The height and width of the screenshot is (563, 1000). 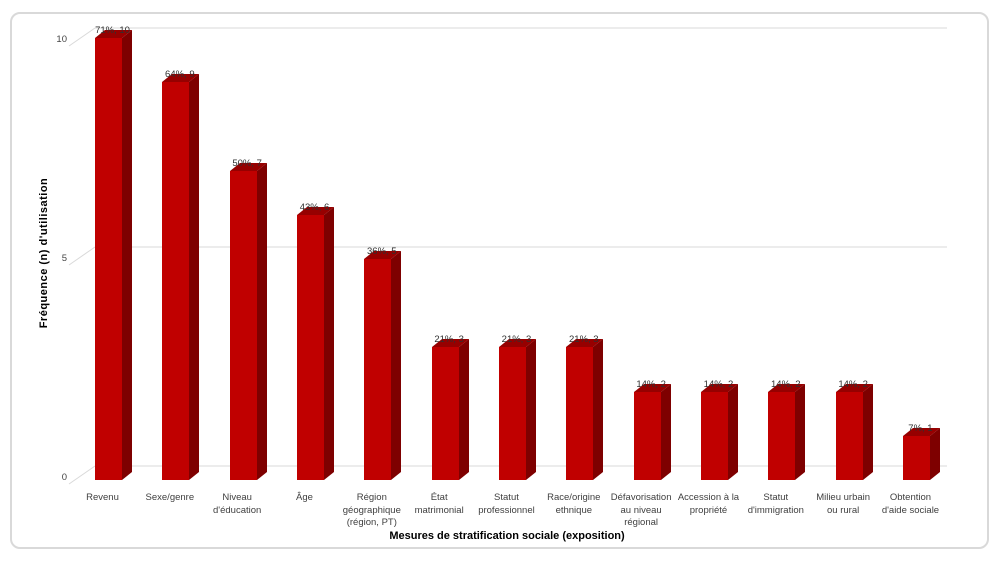 What do you see at coordinates (247, 163) in the screenshot?
I see `bar-data-label: 50%, 7` at bounding box center [247, 163].